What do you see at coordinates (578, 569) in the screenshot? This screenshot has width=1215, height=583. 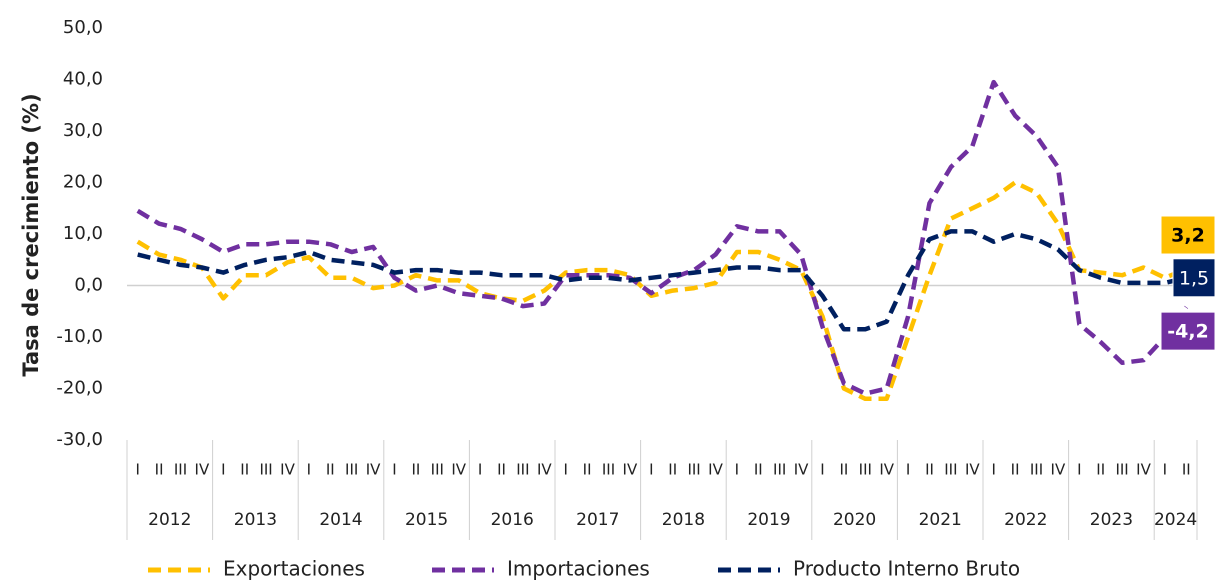 I see `legend-label: Importaciones` at bounding box center [578, 569].